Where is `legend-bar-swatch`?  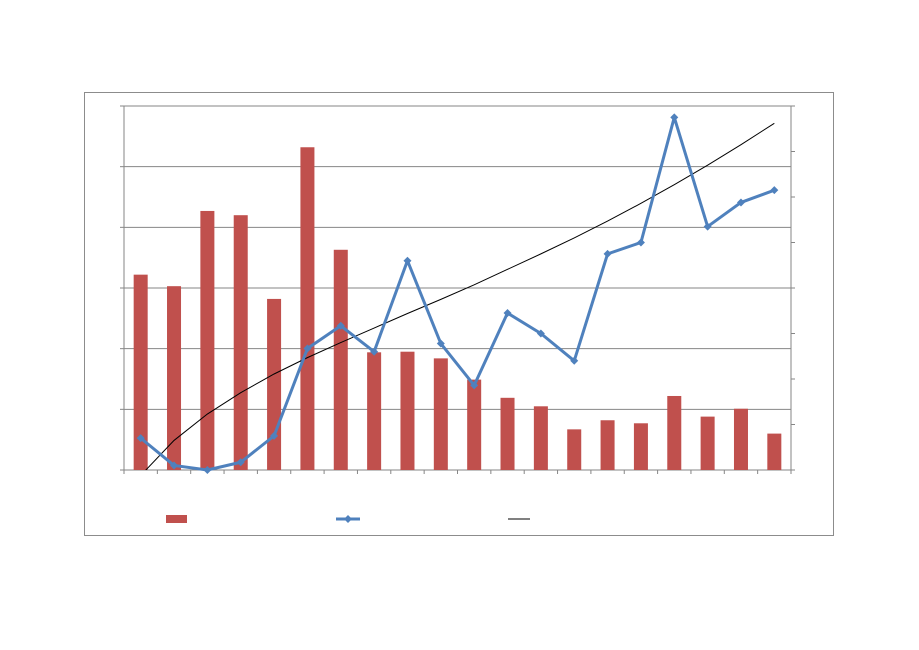 legend-bar-swatch is located at coordinates (176, 519).